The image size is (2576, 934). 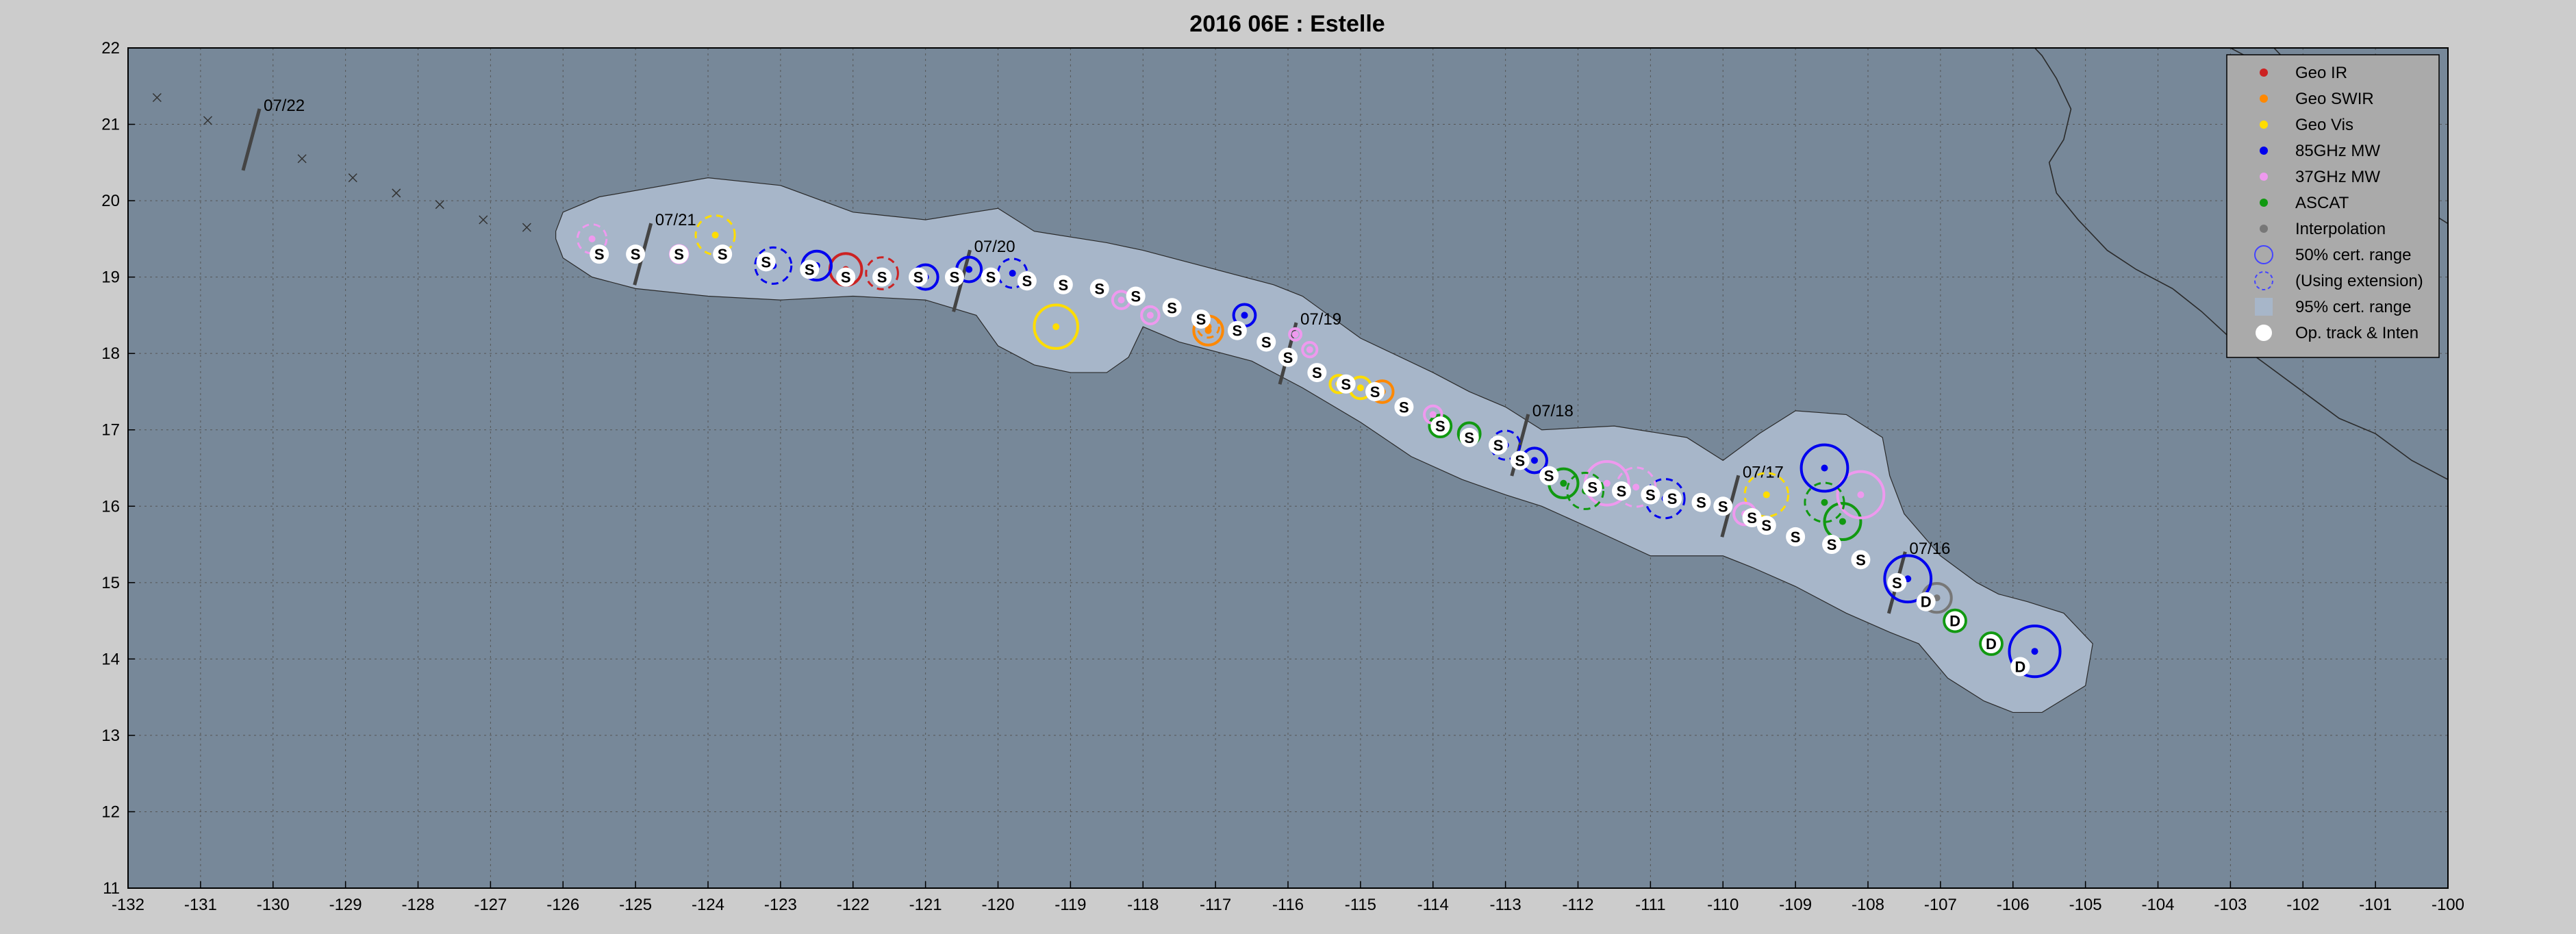 What do you see at coordinates (2317, 99) in the screenshot?
I see `legend-entry: Geo SWIR` at bounding box center [2317, 99].